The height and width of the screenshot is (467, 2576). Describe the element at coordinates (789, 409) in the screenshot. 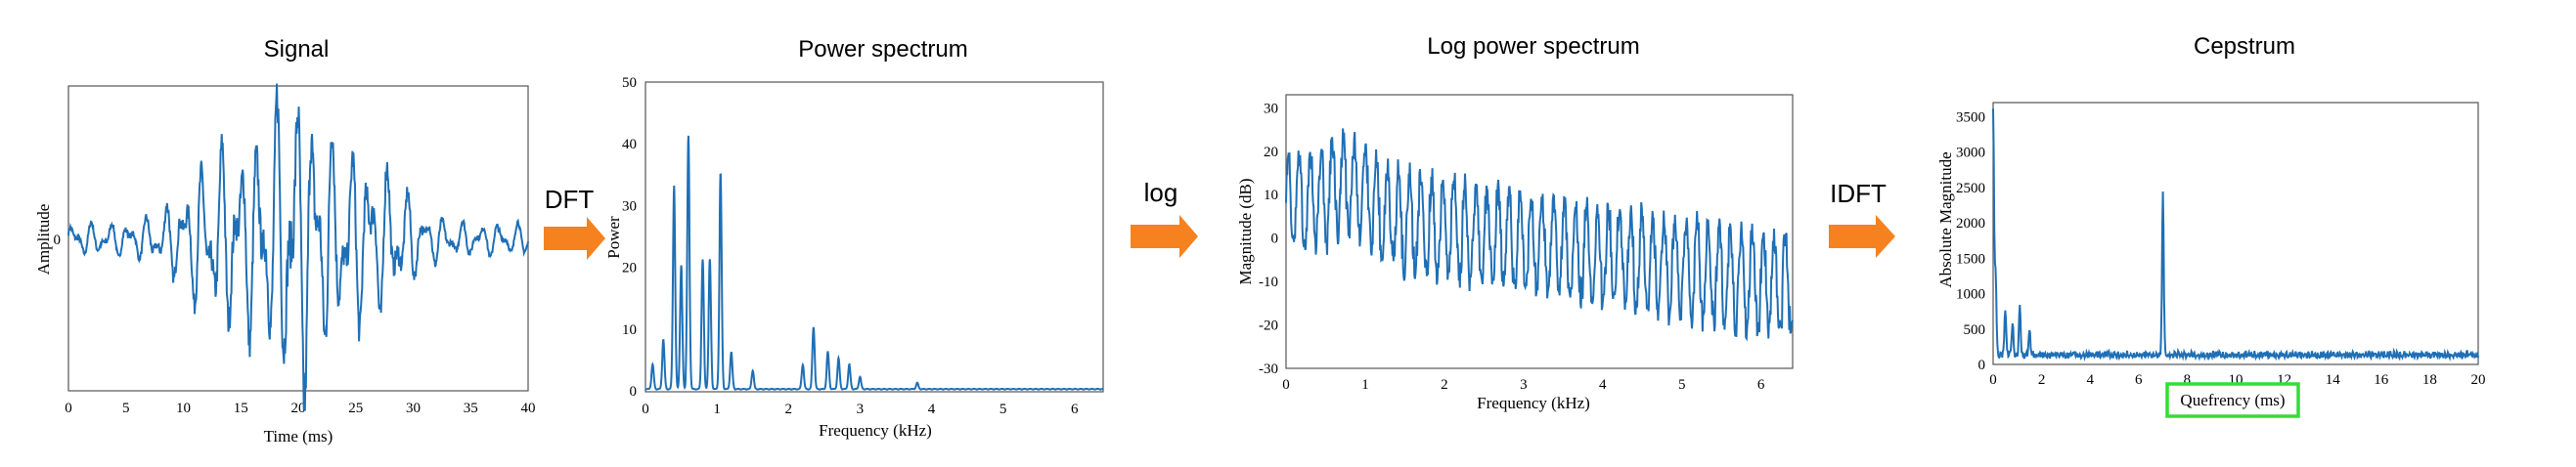

I see `power-xtick-label: 2` at that location.